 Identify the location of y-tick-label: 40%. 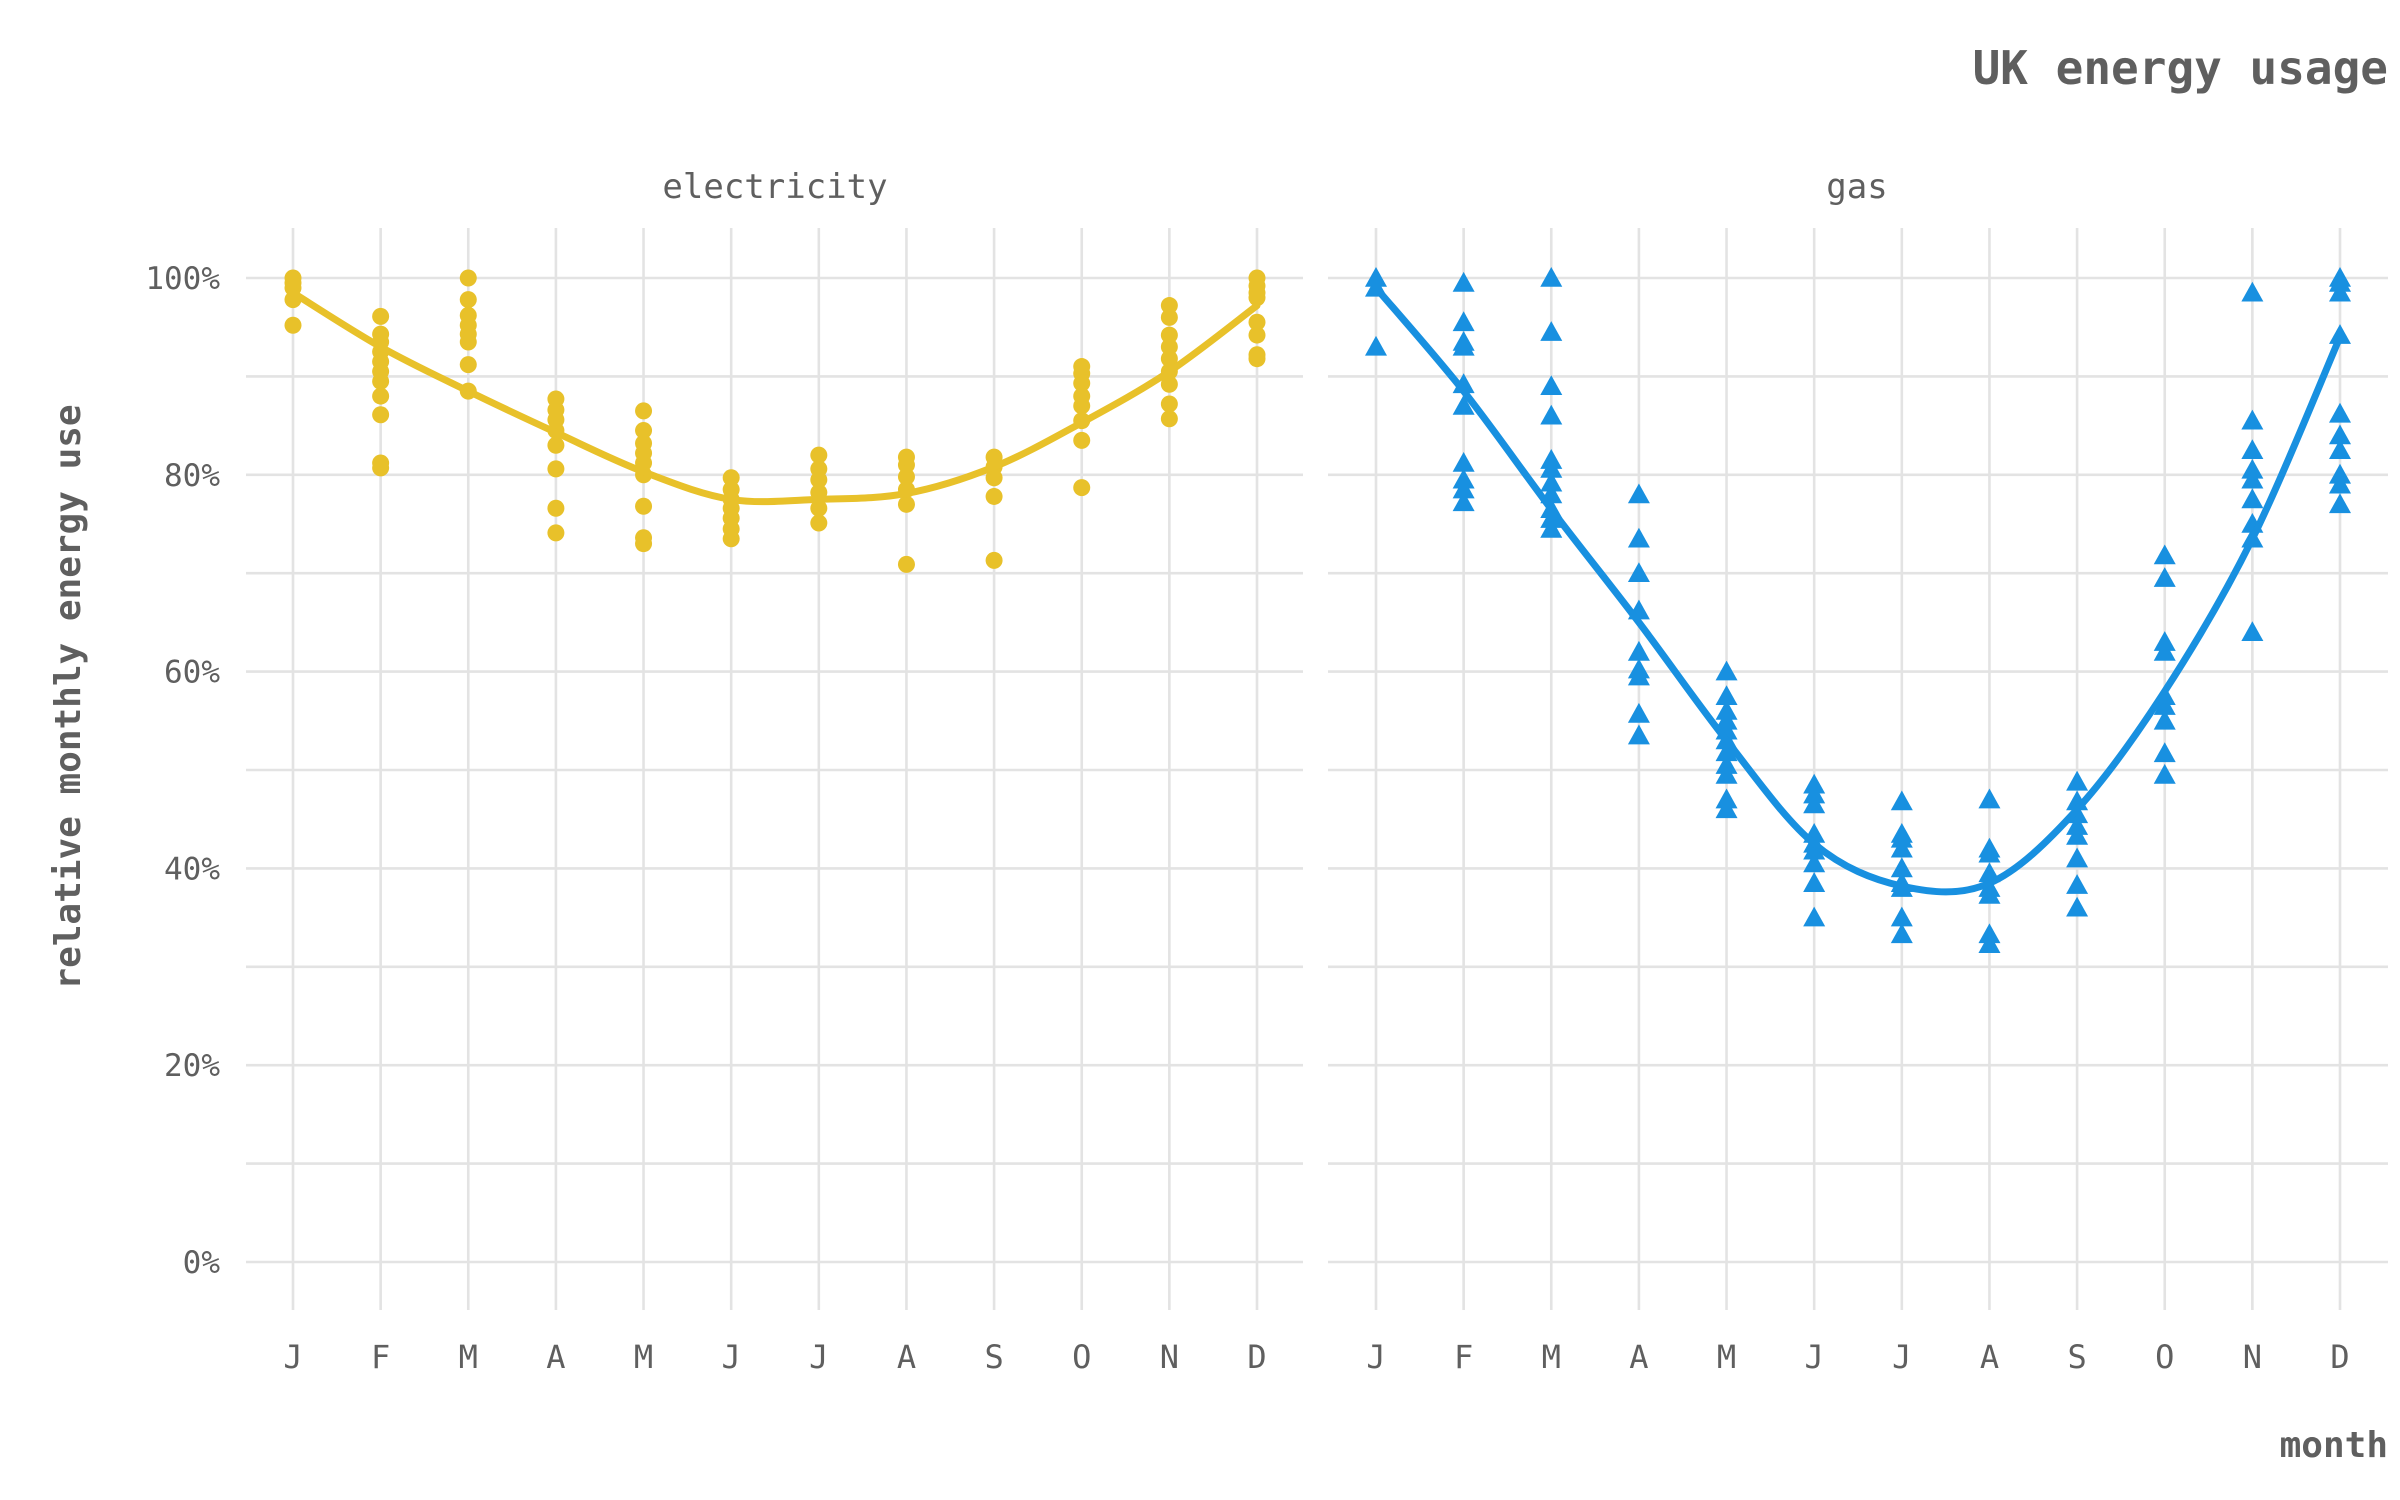
(192, 869).